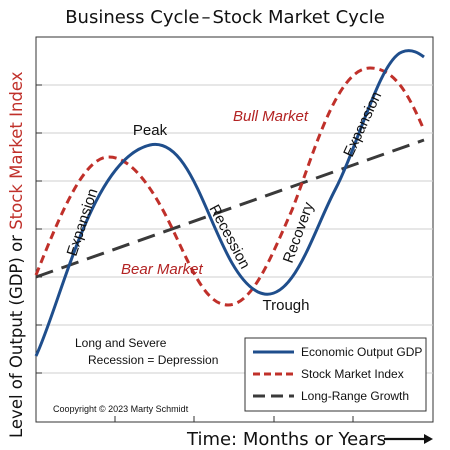  Describe the element at coordinates (298, 17) in the screenshot. I see `title-right: Stock Market Cycle` at that location.